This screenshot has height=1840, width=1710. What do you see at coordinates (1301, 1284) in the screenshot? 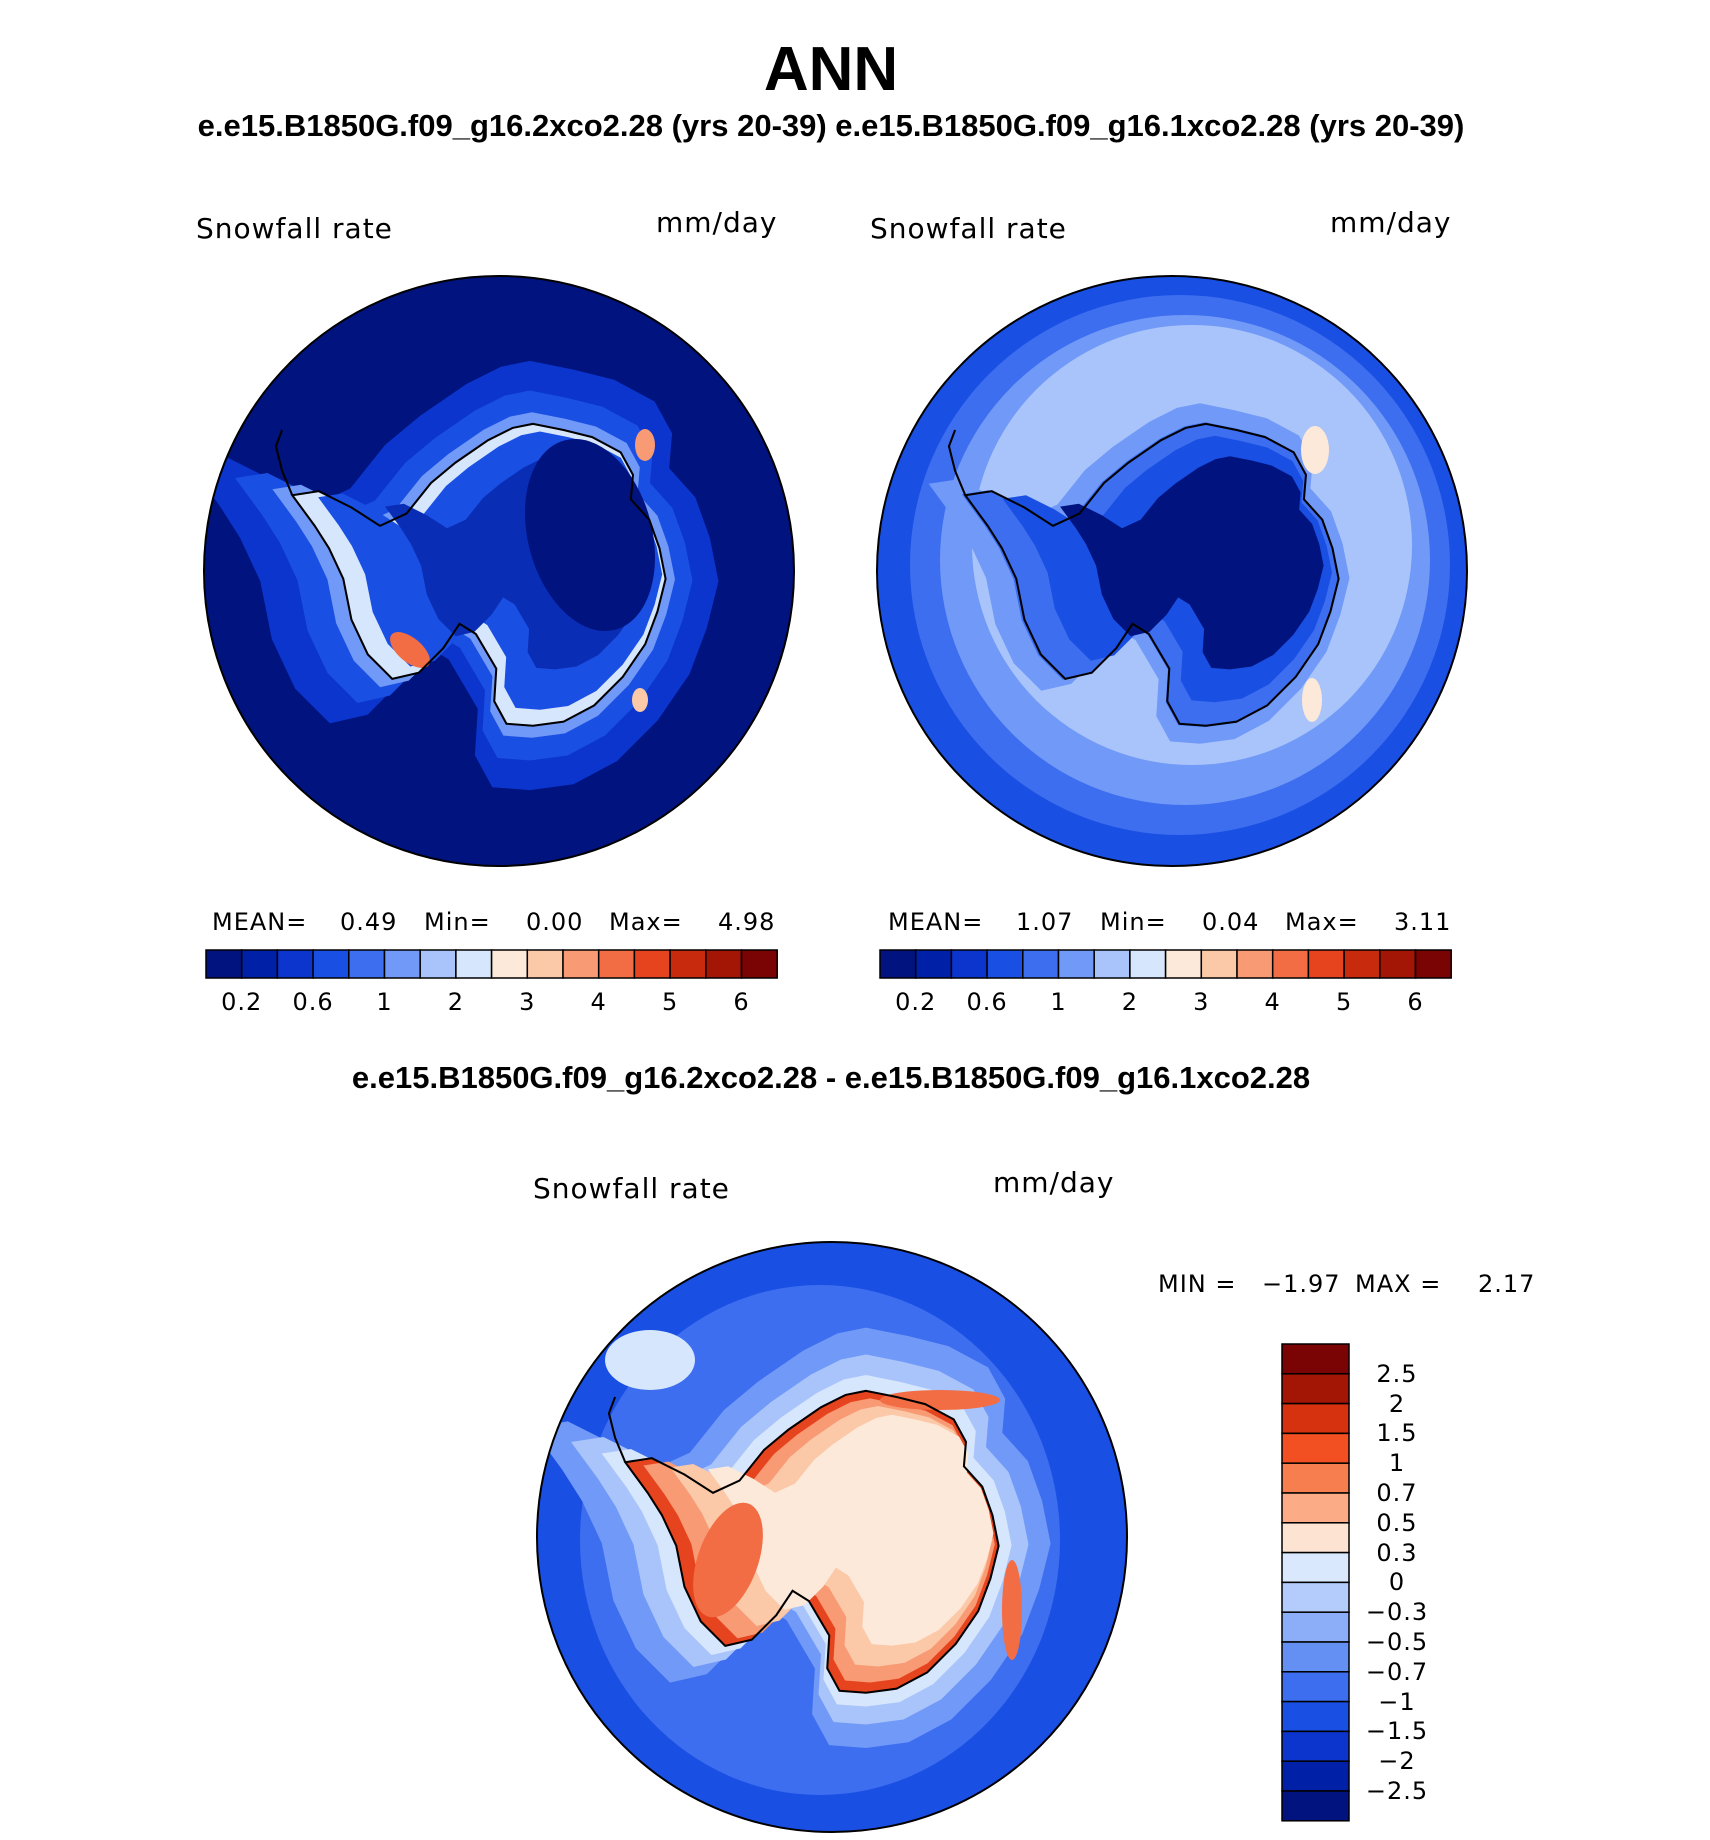
I see `panel3-min-value: −1.97` at bounding box center [1301, 1284].